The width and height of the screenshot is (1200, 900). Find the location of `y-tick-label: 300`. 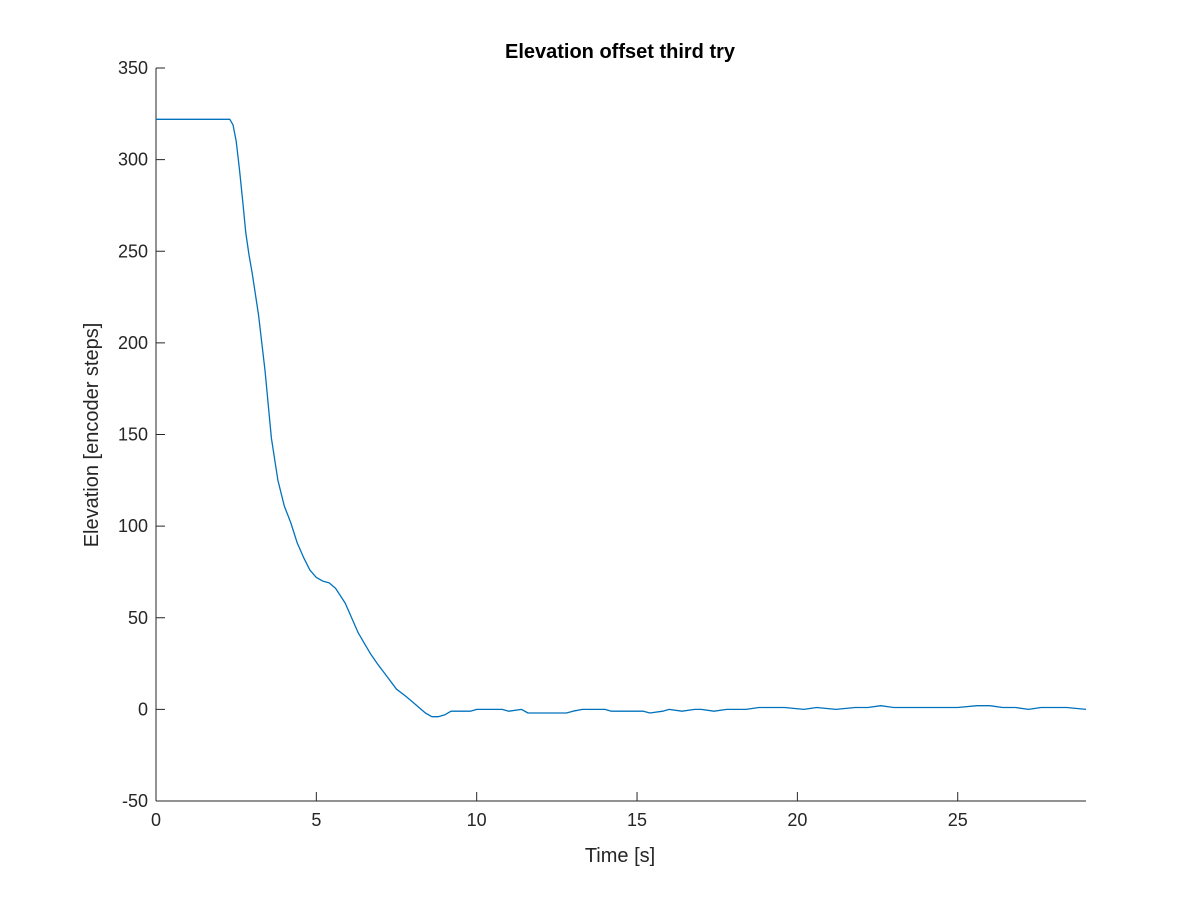

y-tick-label: 300 is located at coordinates (133, 160).